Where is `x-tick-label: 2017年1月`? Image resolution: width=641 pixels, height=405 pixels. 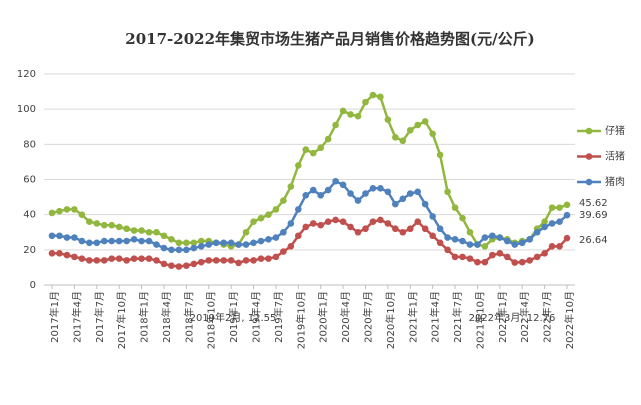
x-tick-label: 2017年1月 is located at coordinates (54, 317).